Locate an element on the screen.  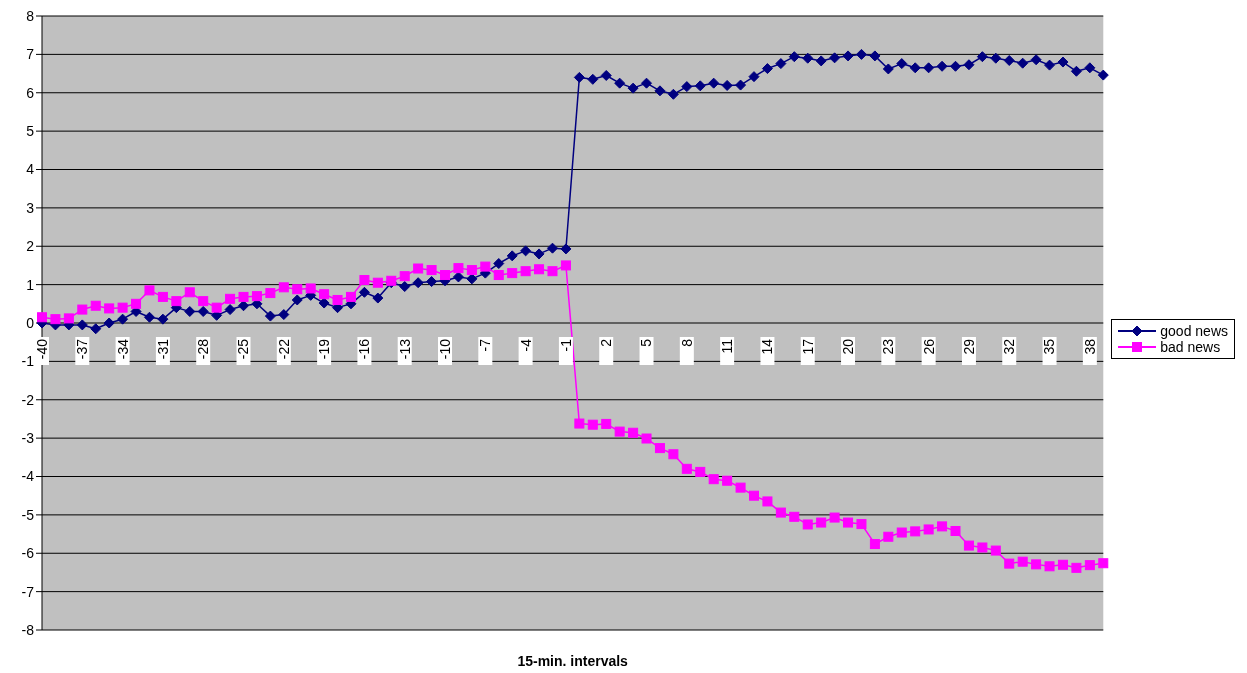
x-tick-label: -40 is located at coordinates (41, 349).